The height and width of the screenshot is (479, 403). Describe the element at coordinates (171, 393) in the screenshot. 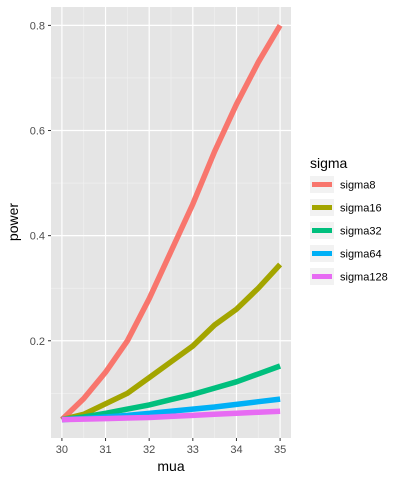

I see `series-line-sigma32` at that location.